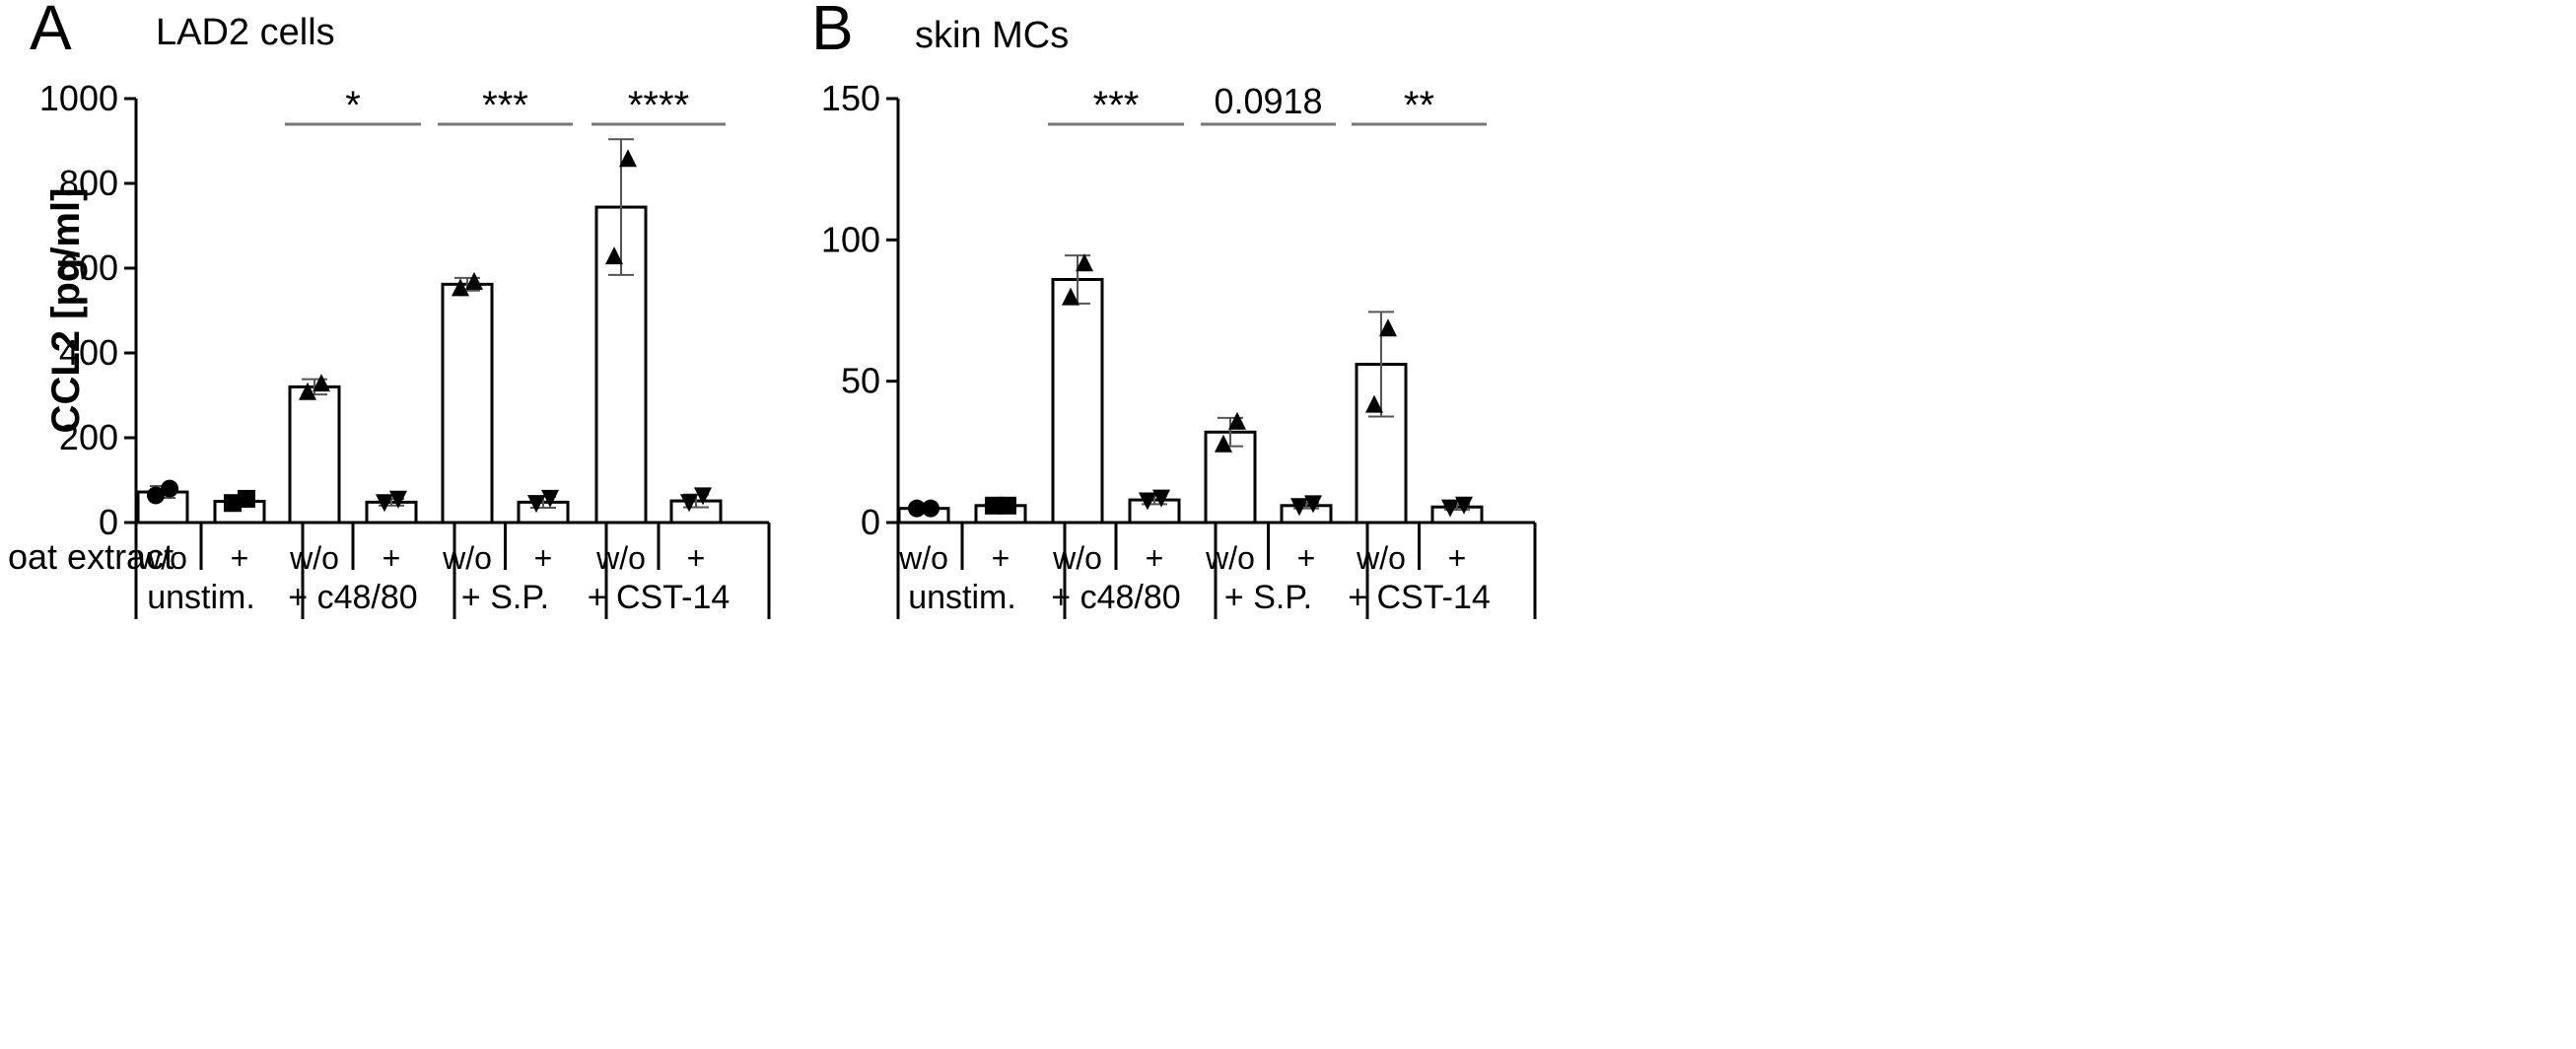 The image size is (2576, 1049). I want to click on significance-label: 0.0918, so click(1268, 101).